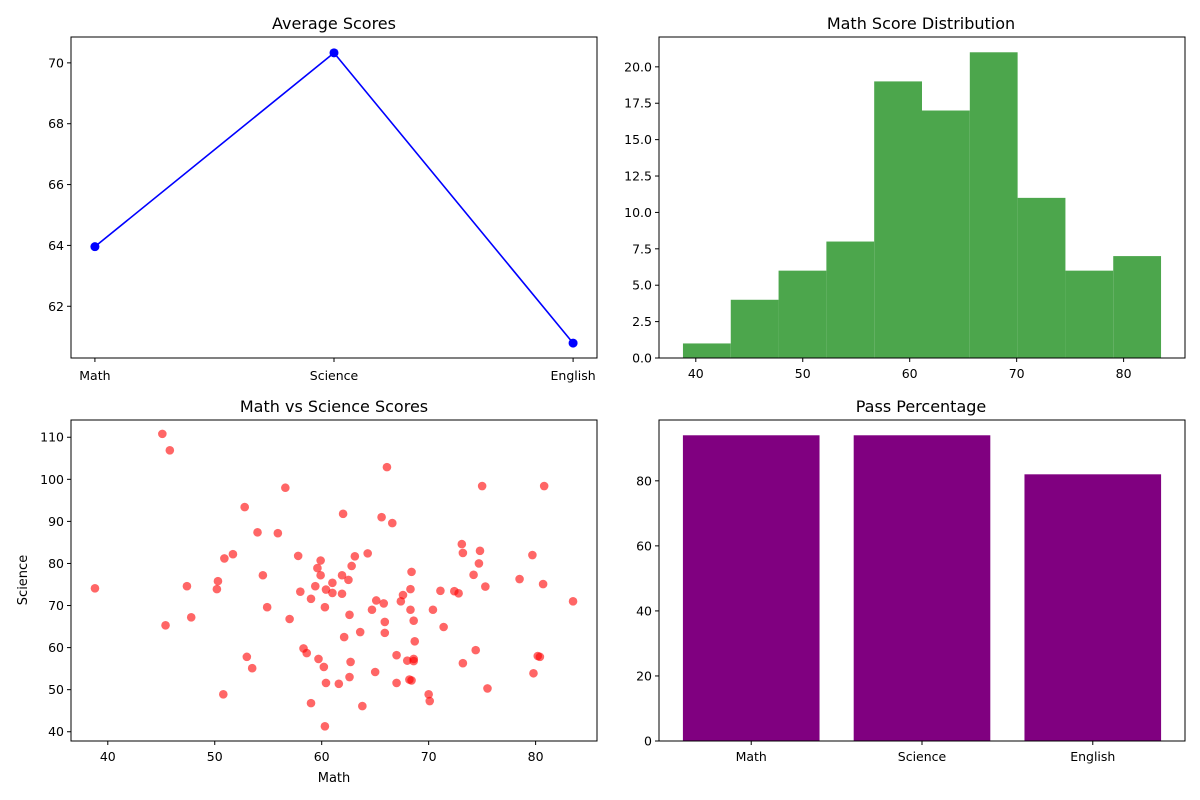 The width and height of the screenshot is (1200, 800). Describe the element at coordinates (644, 675) in the screenshot. I see `pass-ytick-label: 20` at that location.